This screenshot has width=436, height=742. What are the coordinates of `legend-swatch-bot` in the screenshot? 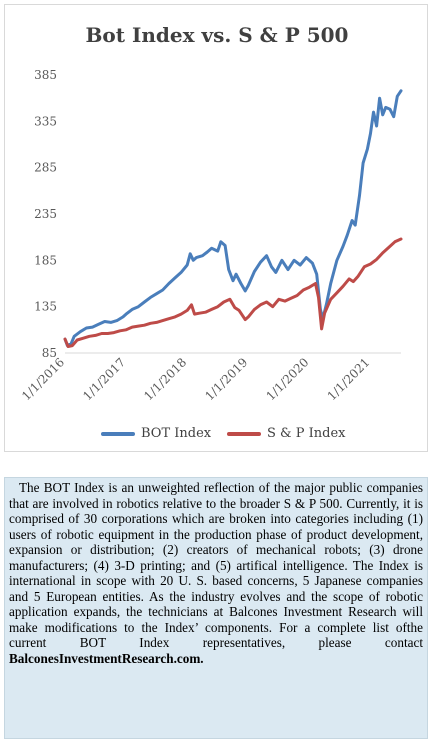 It's located at (118, 433).